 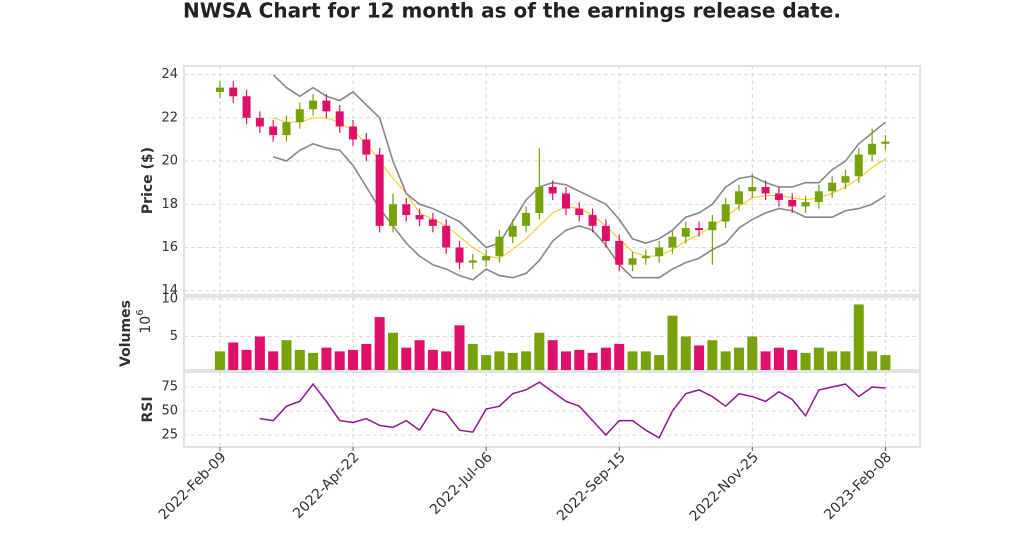 I want to click on y-tick-label: 10, so click(x=169, y=299).